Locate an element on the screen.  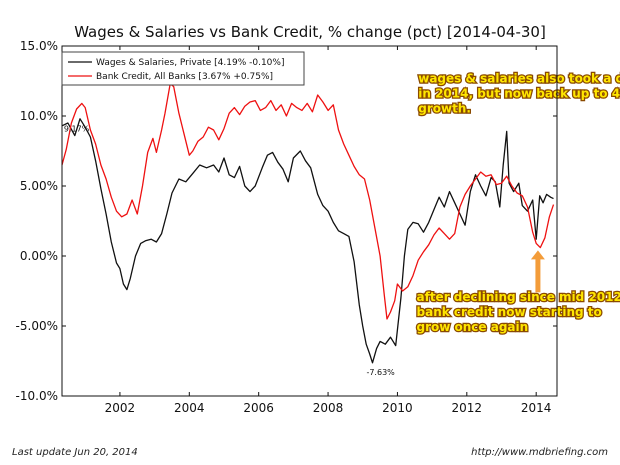
footer-url: http://www.mdbriefing.com is located at coordinates (539, 452).